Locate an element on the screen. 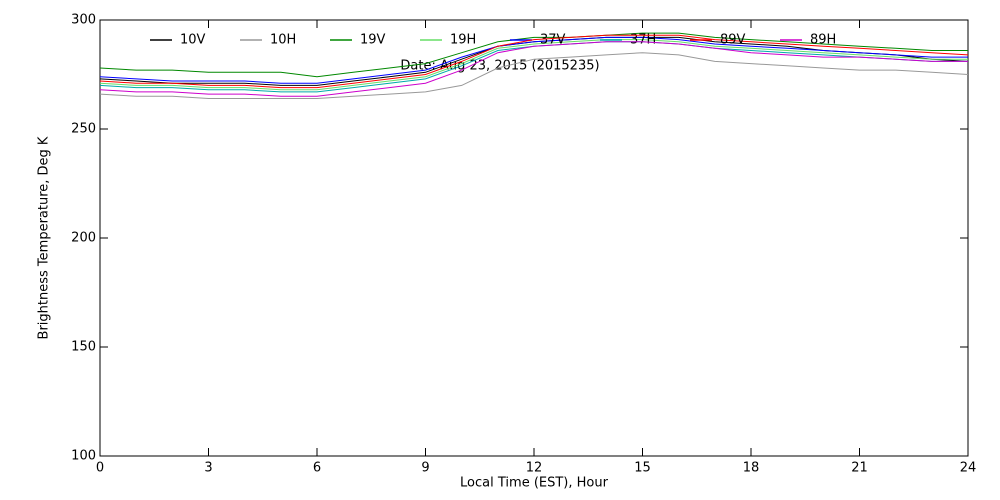  x-tick-label: 3 is located at coordinates (208, 468).